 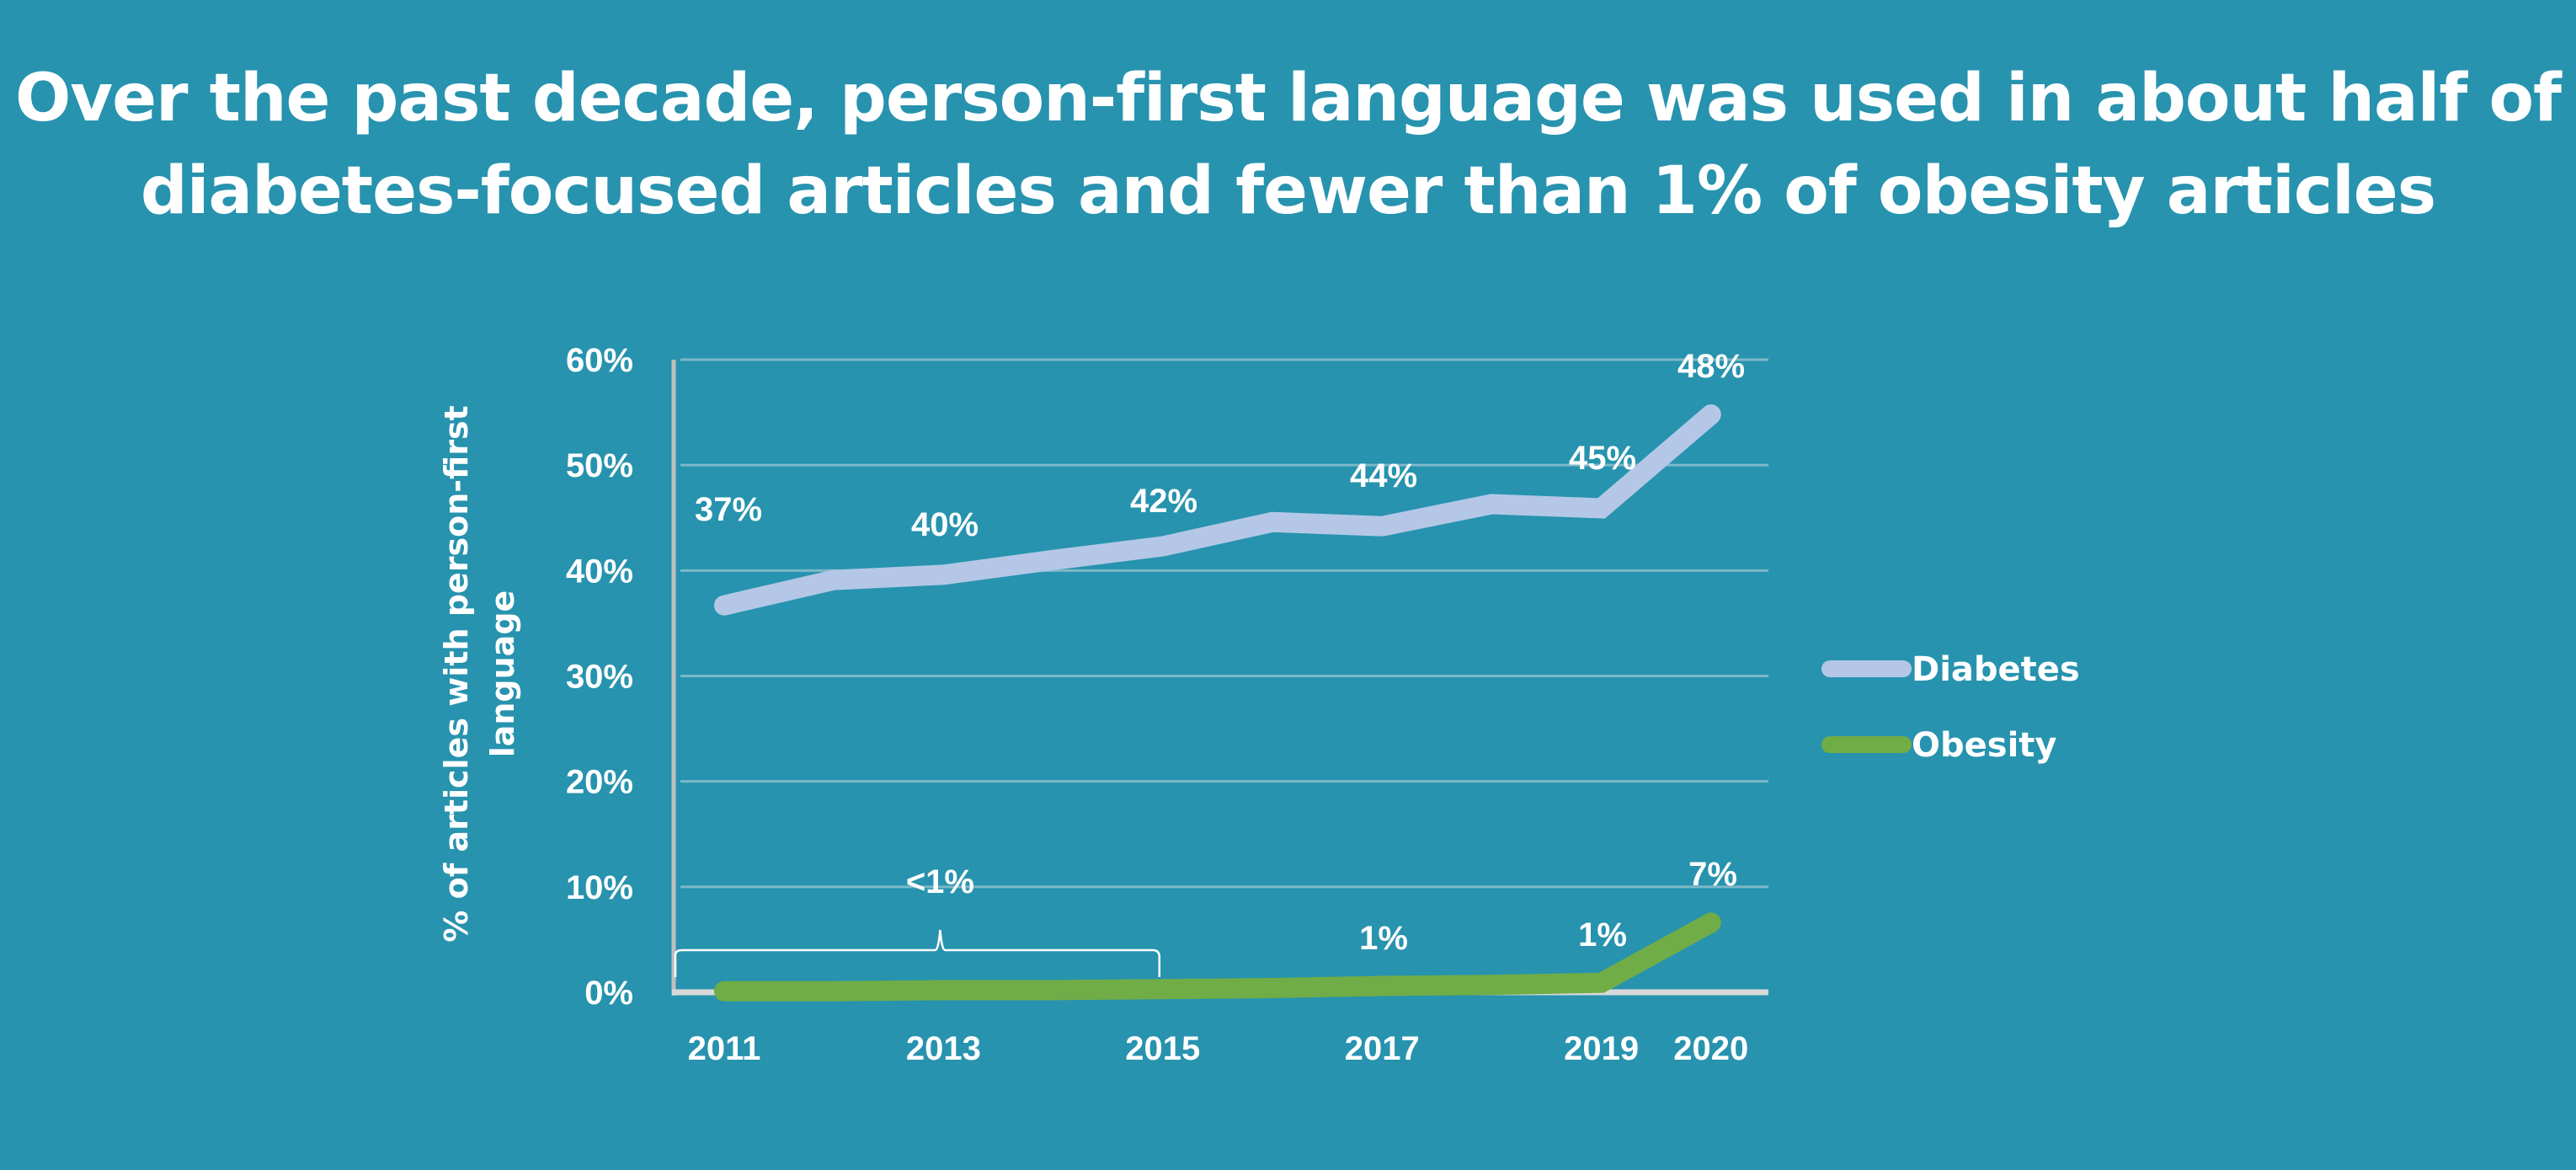 What do you see at coordinates (1382, 1048) in the screenshot?
I see `x-tick-label: 2017` at bounding box center [1382, 1048].